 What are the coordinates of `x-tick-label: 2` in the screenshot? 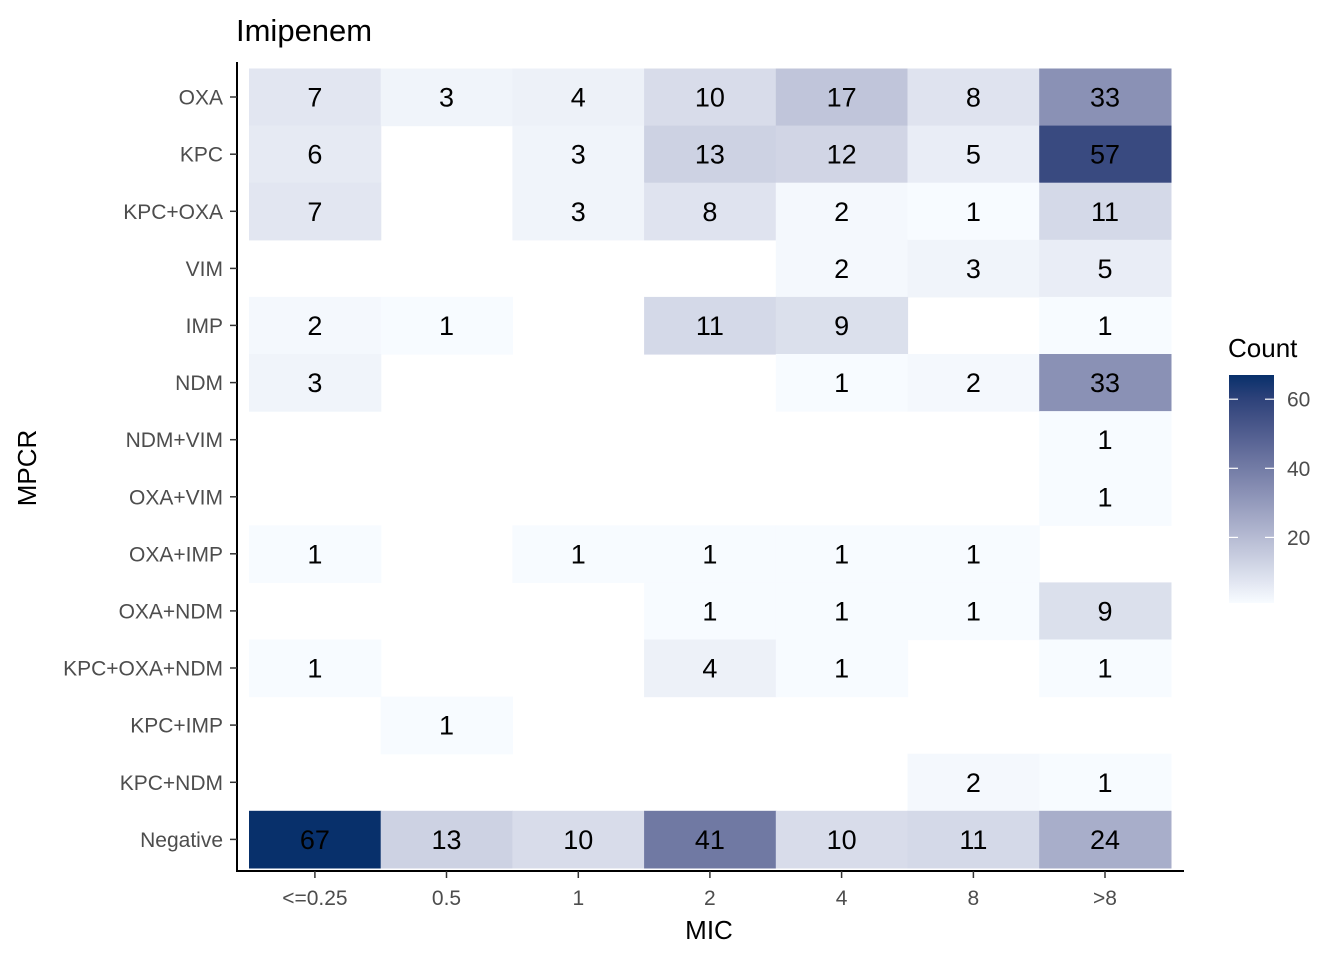 It's located at (710, 898).